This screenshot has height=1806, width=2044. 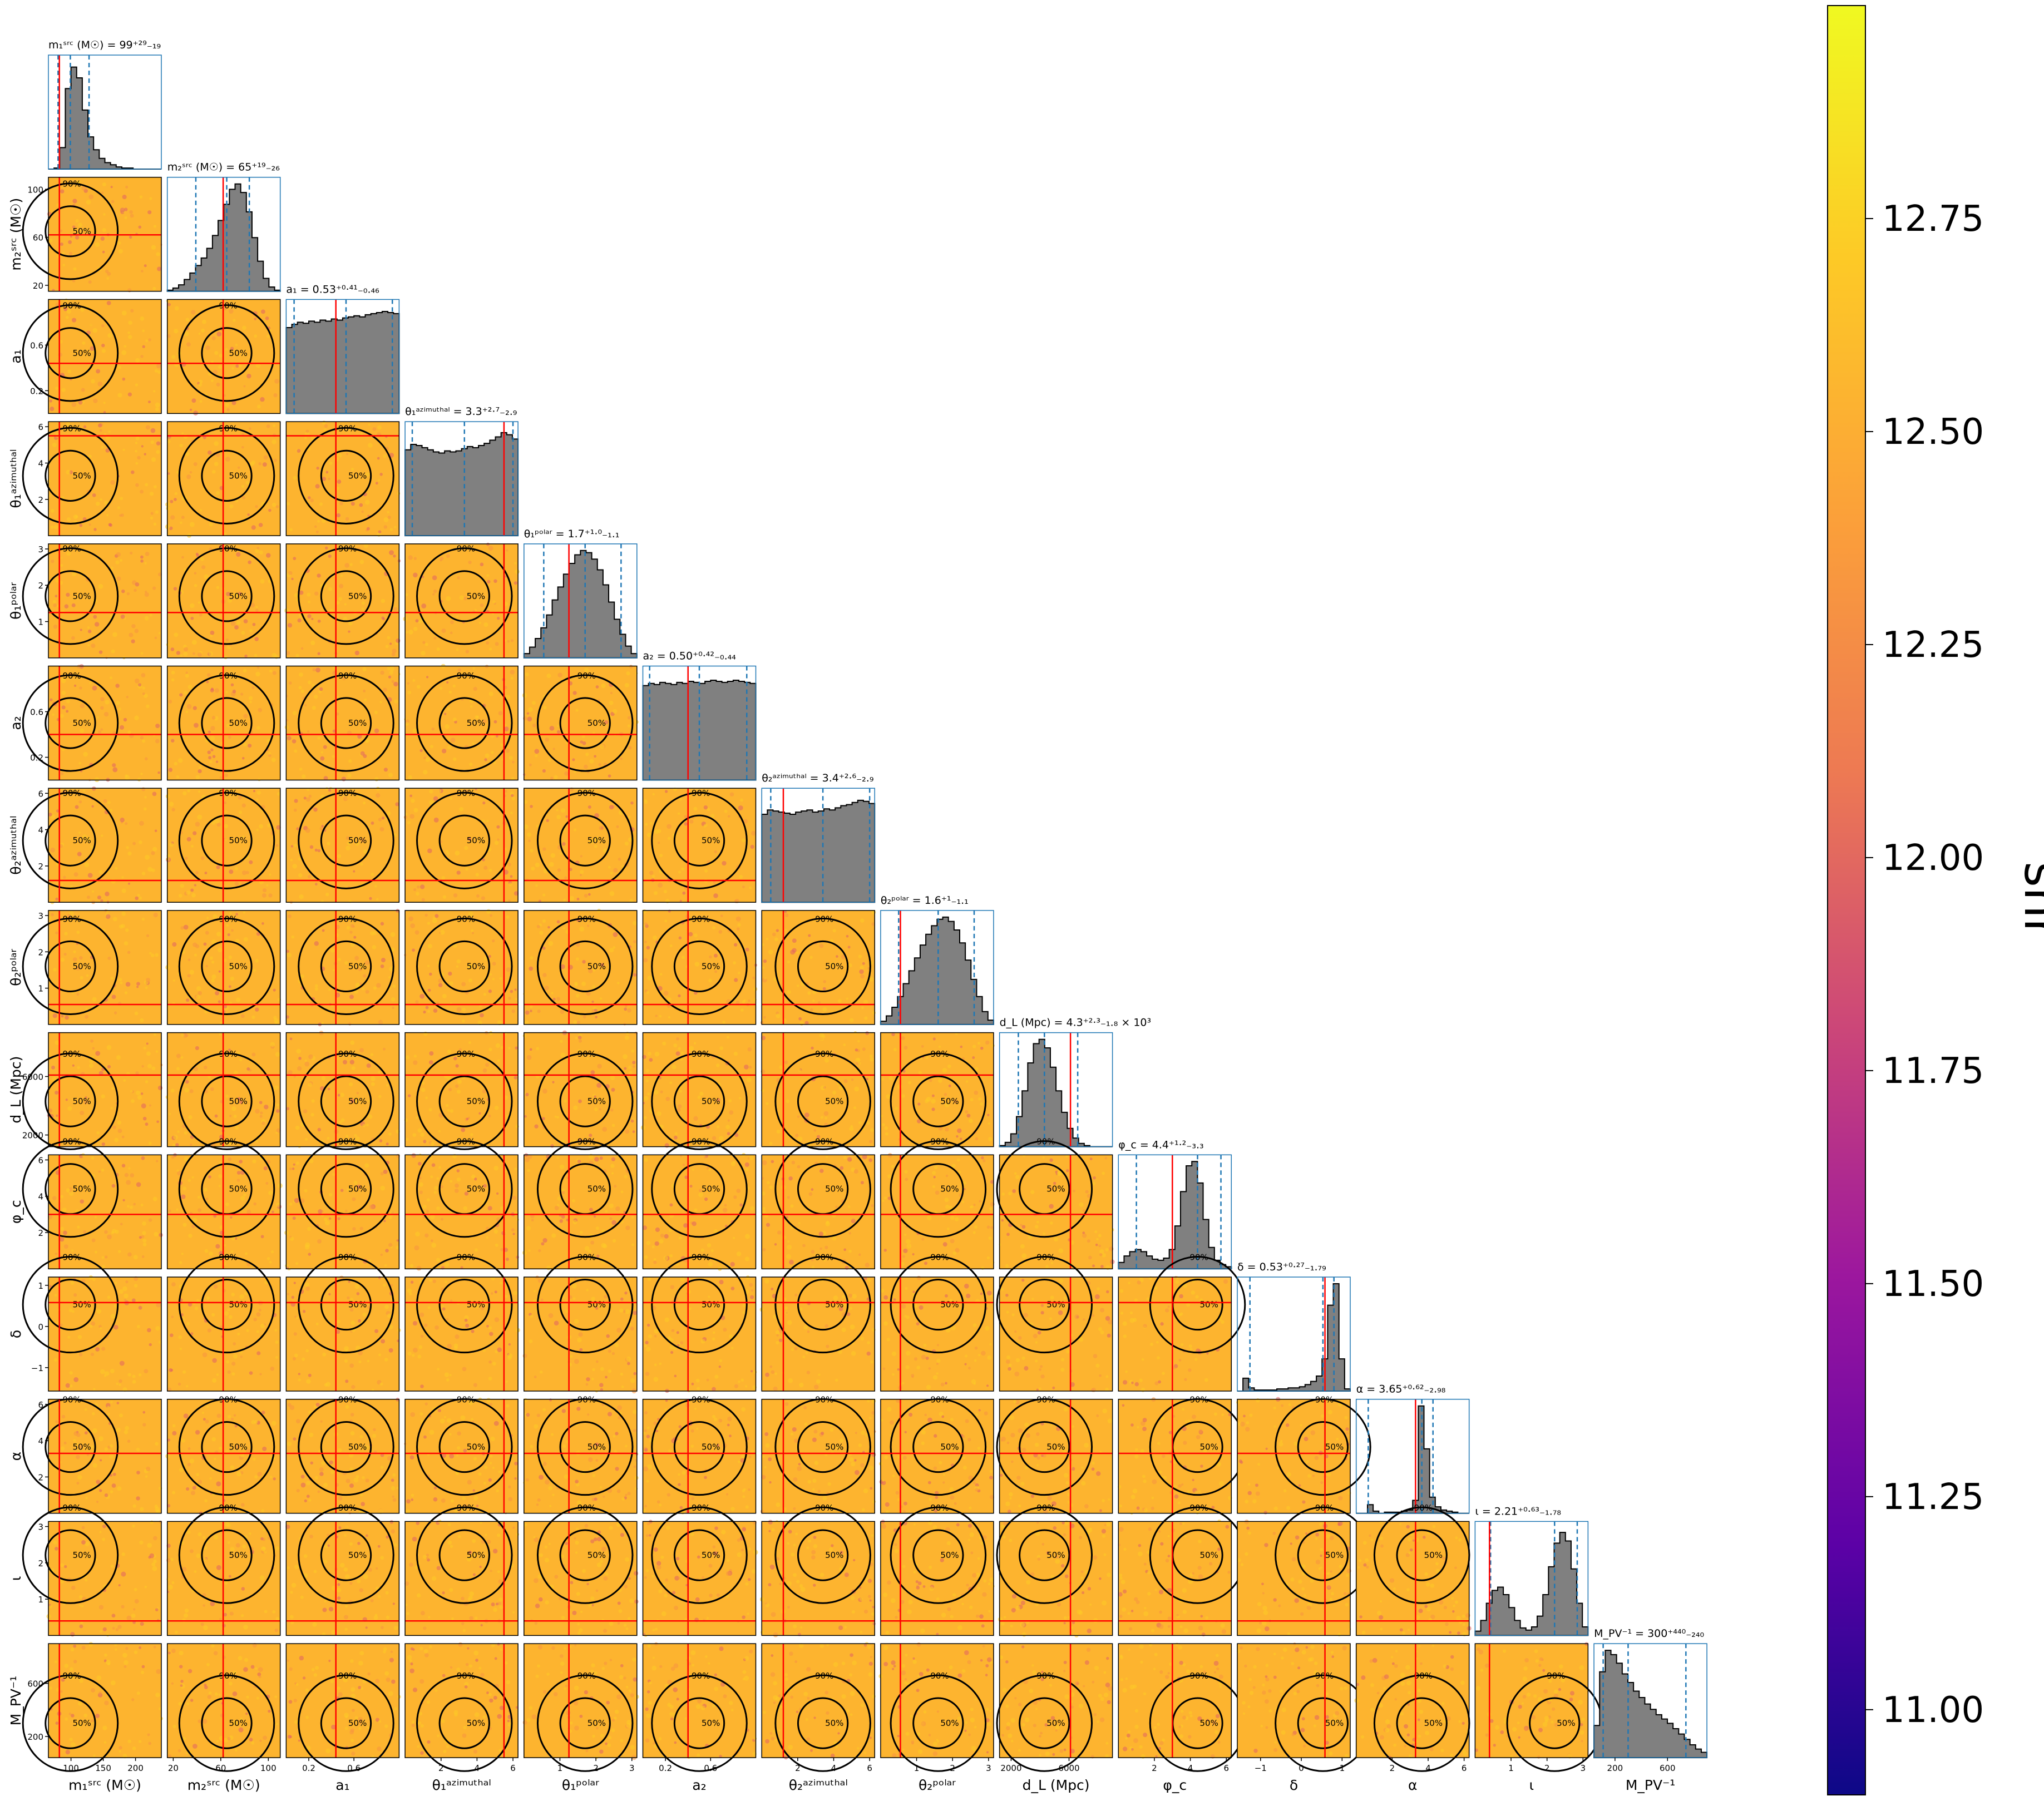 What do you see at coordinates (40, 1405) in the screenshot?
I see `y-tick-label: 6` at bounding box center [40, 1405].